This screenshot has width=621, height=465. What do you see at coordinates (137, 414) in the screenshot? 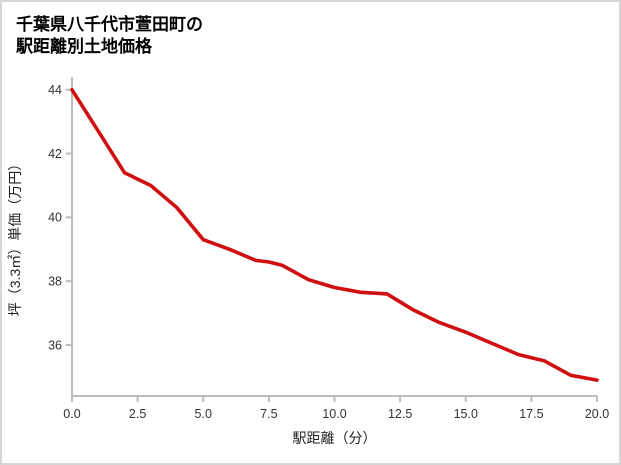
I see `x-tick-label: 2.5` at bounding box center [137, 414].